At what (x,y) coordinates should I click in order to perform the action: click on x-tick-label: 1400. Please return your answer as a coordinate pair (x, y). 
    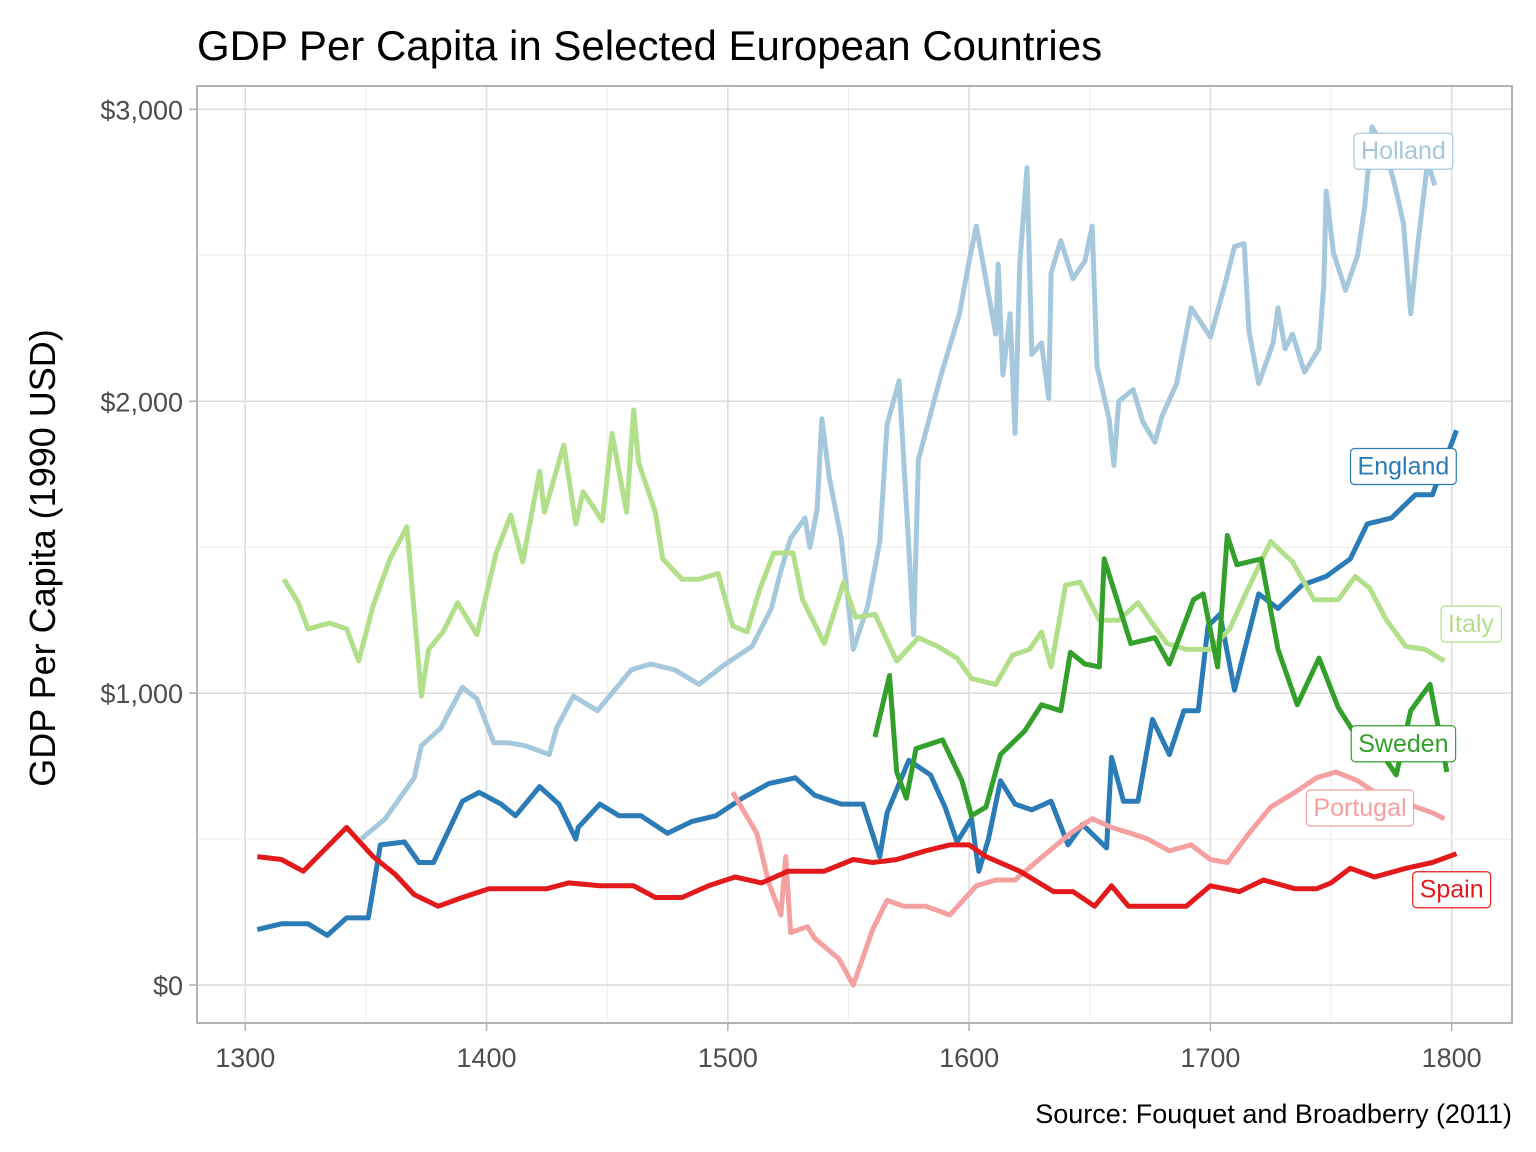
    Looking at the image, I should click on (487, 1058).